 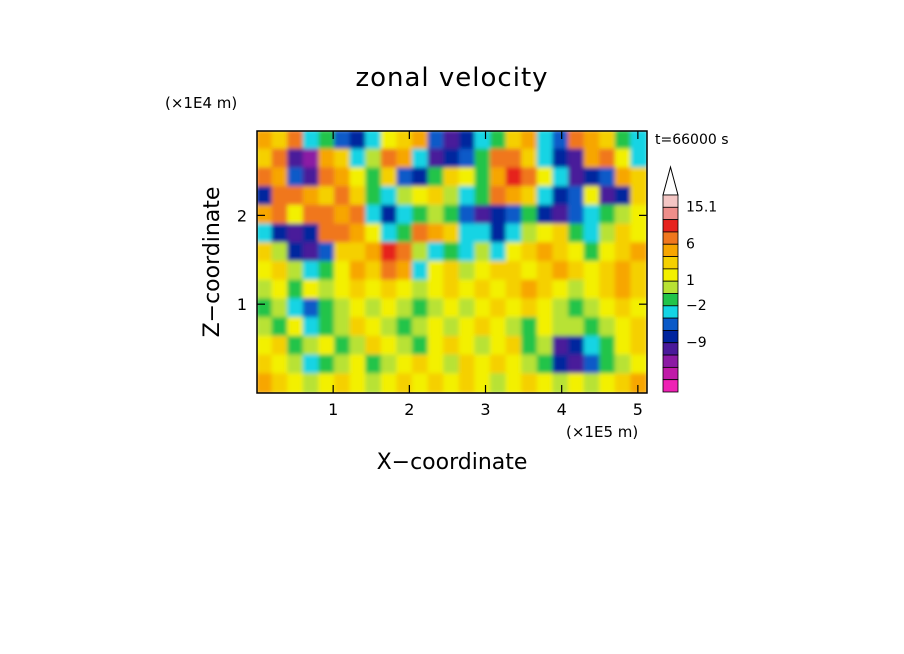 I want to click on y-tick-label: 2, so click(x=242, y=215).